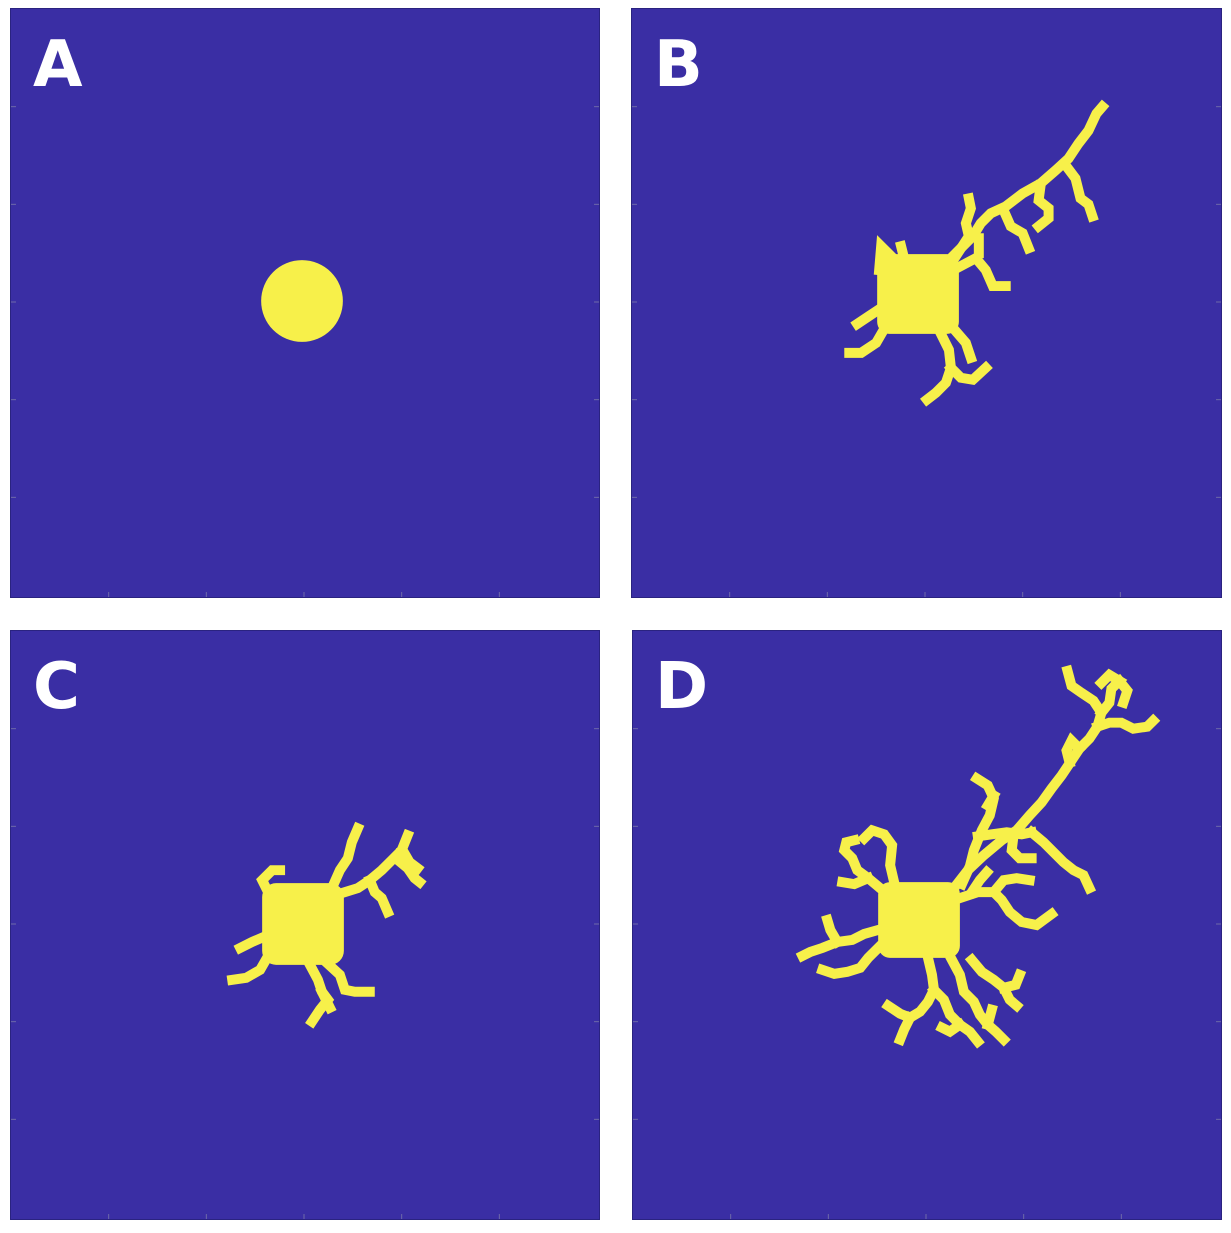 The height and width of the screenshot is (1233, 1231). What do you see at coordinates (678, 65) in the screenshot?
I see `panel-label: B` at bounding box center [678, 65].